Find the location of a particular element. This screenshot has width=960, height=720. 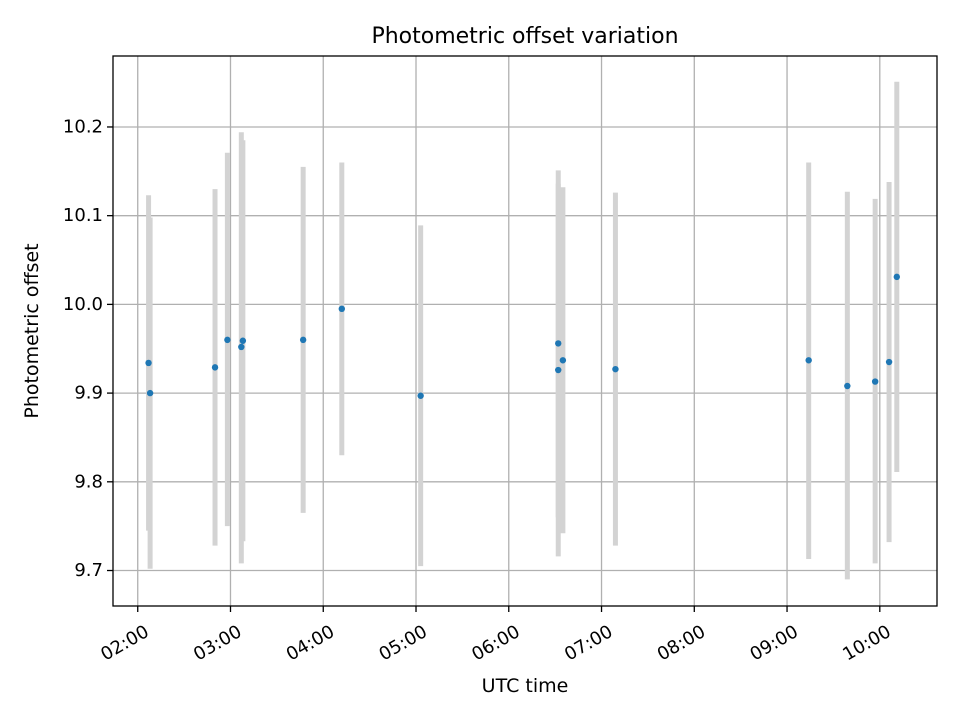

y-tick-label: 9.9 is located at coordinates (88, 393).